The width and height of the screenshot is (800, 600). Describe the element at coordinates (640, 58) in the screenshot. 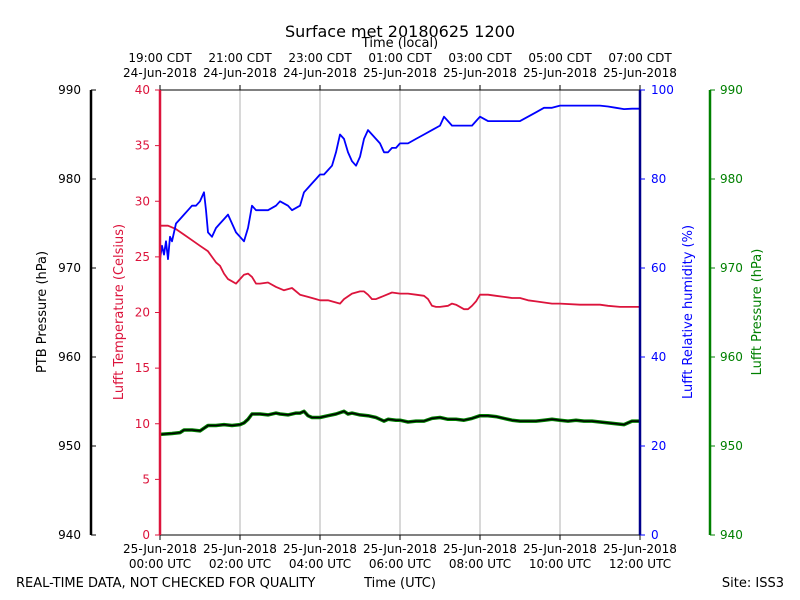

I see `top-tick-time: 07:00 CDT` at that location.